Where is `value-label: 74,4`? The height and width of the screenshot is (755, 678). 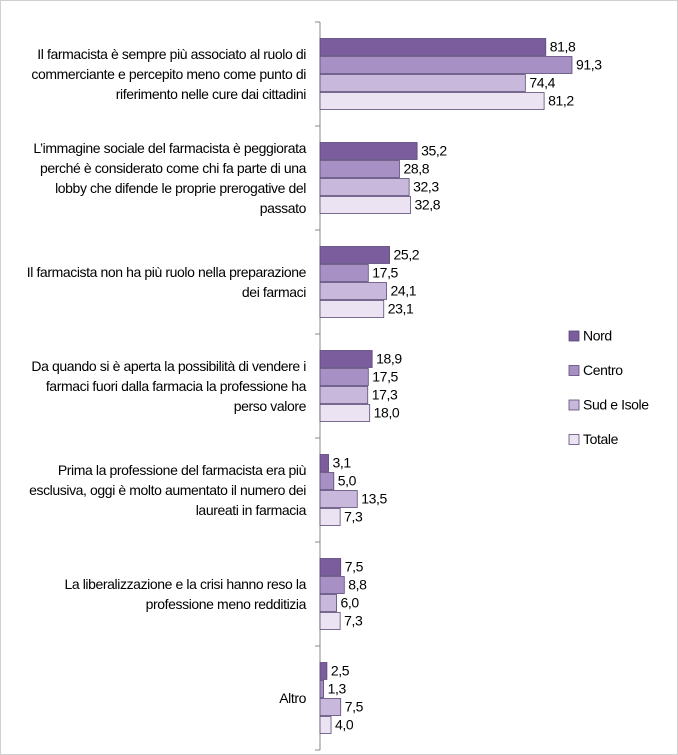
value-label: 74,4 is located at coordinates (542, 83).